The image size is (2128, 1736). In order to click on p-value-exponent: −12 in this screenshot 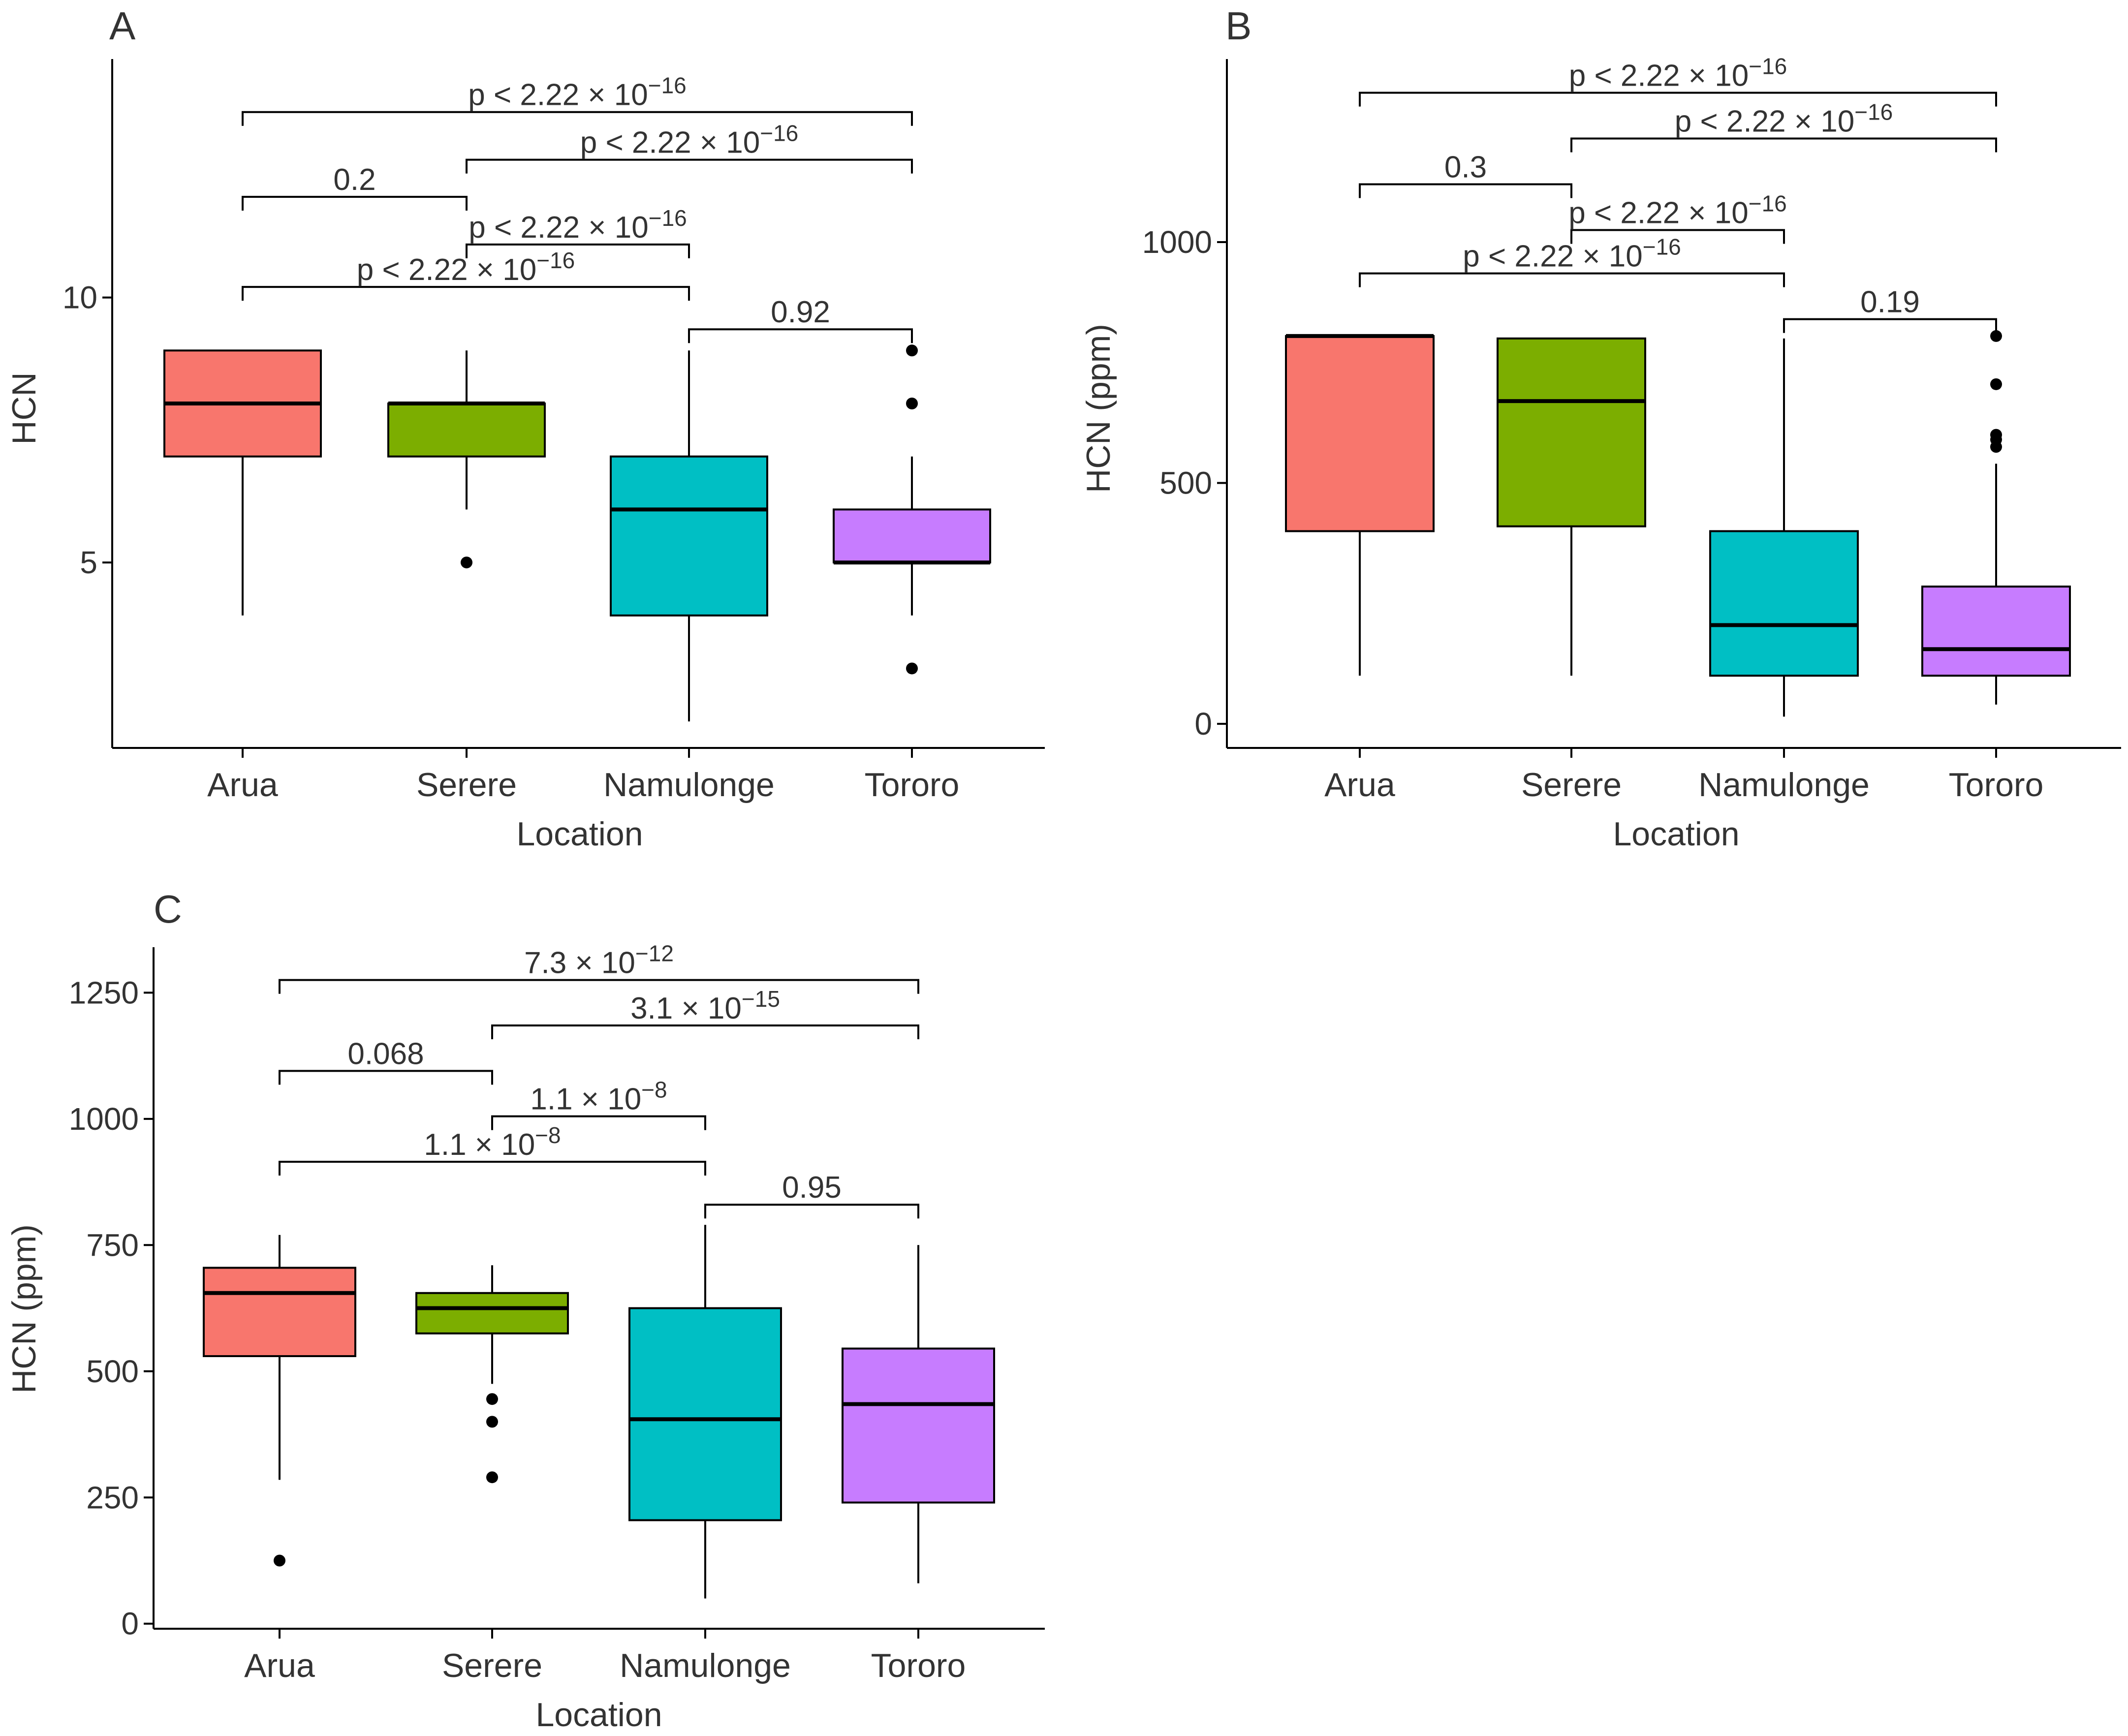, I will do `click(654, 953)`.